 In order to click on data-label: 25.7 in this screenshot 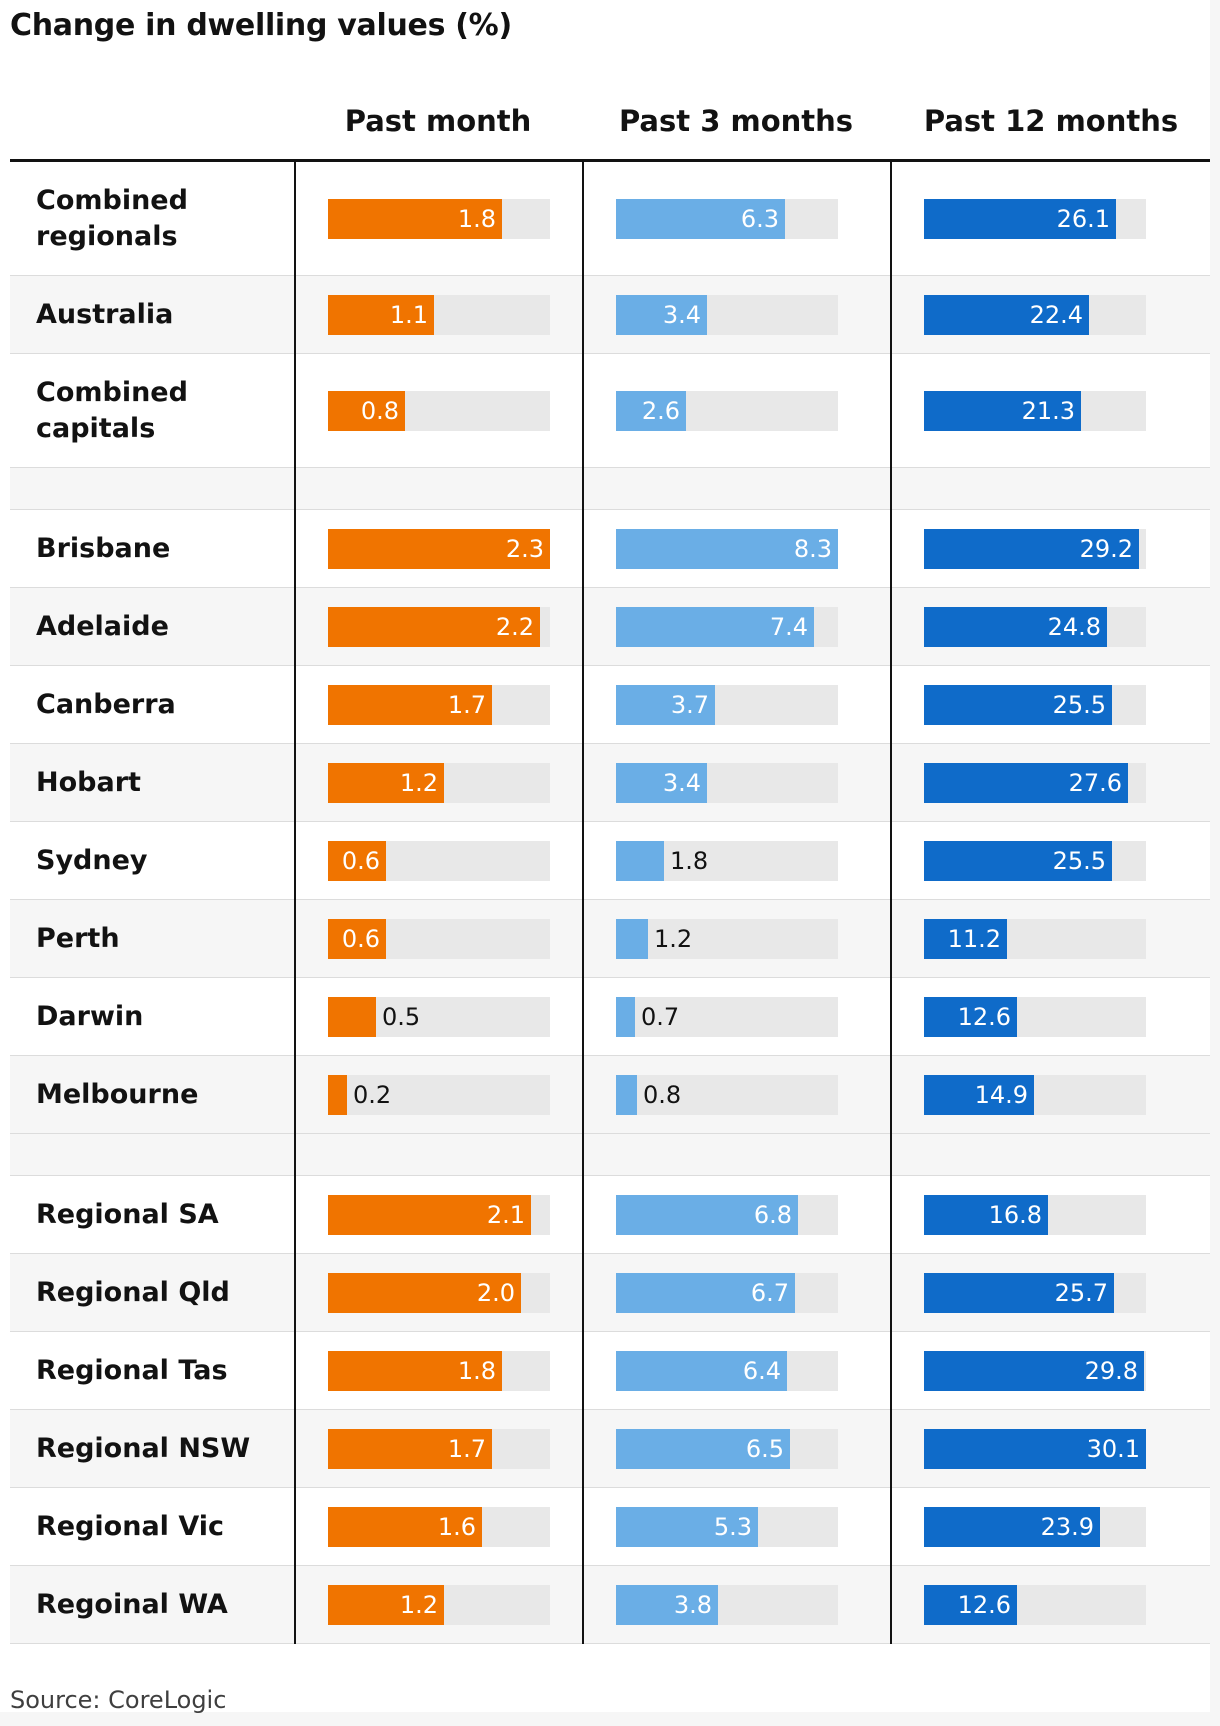, I will do `click(1081, 1293)`.